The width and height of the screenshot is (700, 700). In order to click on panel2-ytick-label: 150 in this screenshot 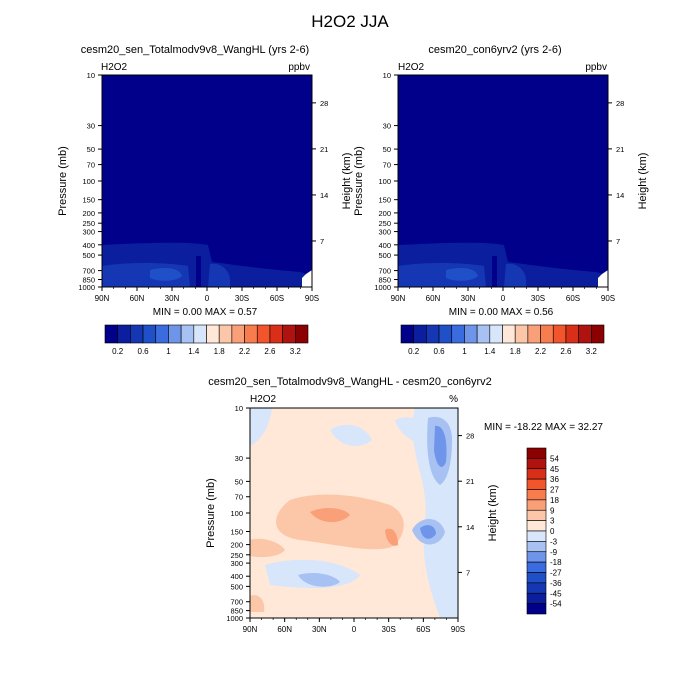, I will do `click(384, 200)`.